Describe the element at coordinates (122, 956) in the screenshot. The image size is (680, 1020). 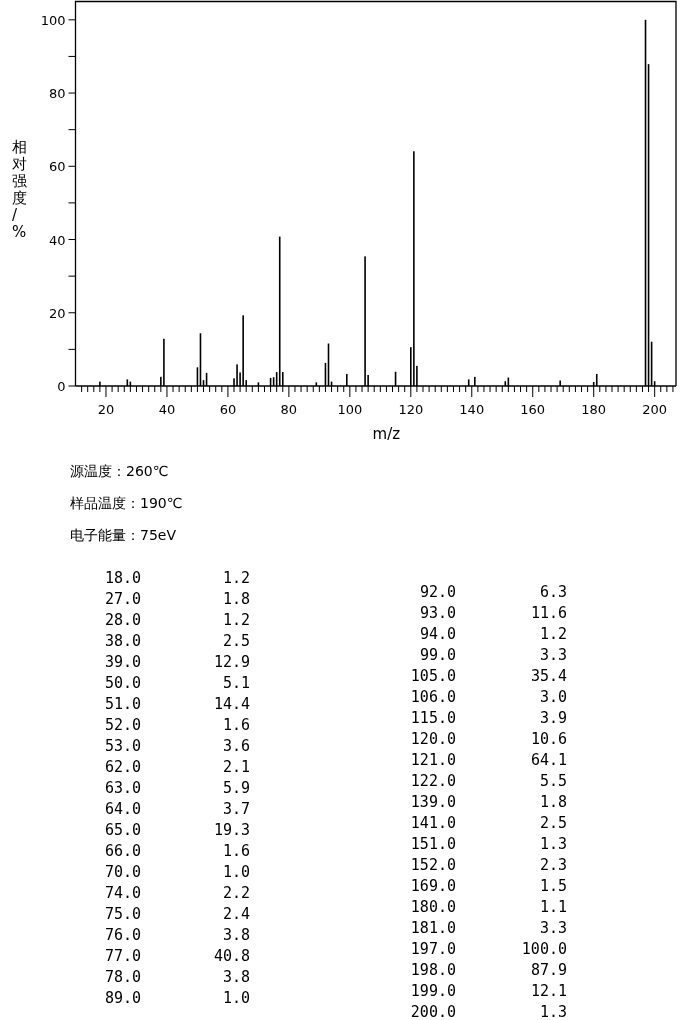
I see `text: 77.0` at that location.